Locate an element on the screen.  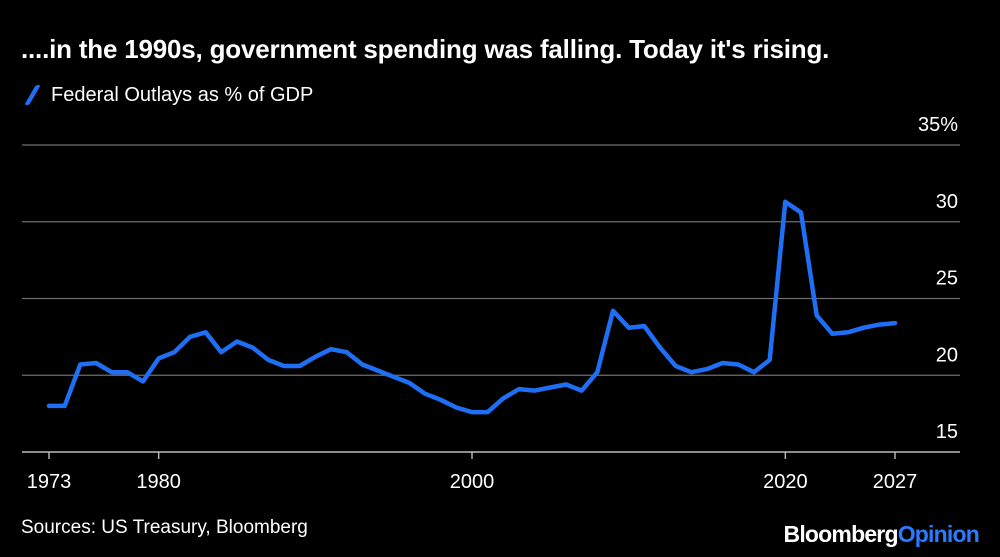
y-tick-label: 25 is located at coordinates (947, 279).